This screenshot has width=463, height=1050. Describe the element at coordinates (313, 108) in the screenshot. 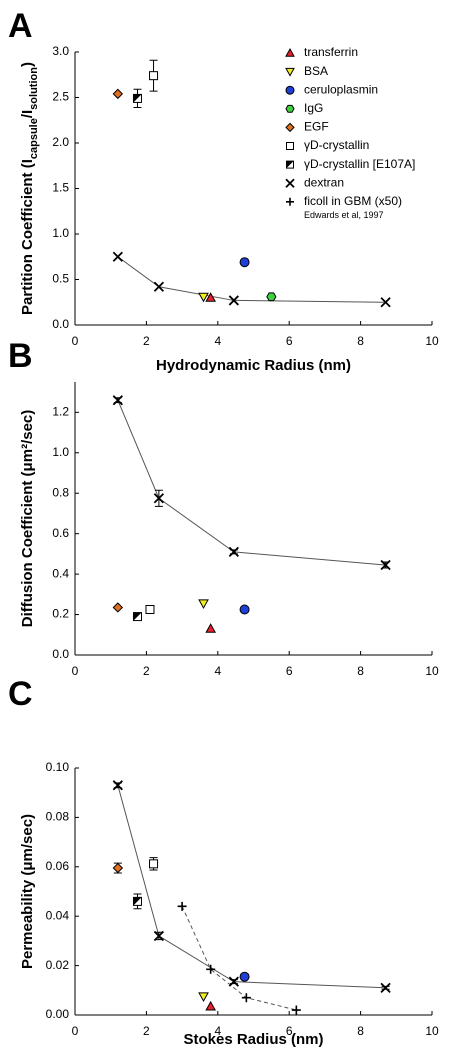

I see `legend-label: IgG` at that location.